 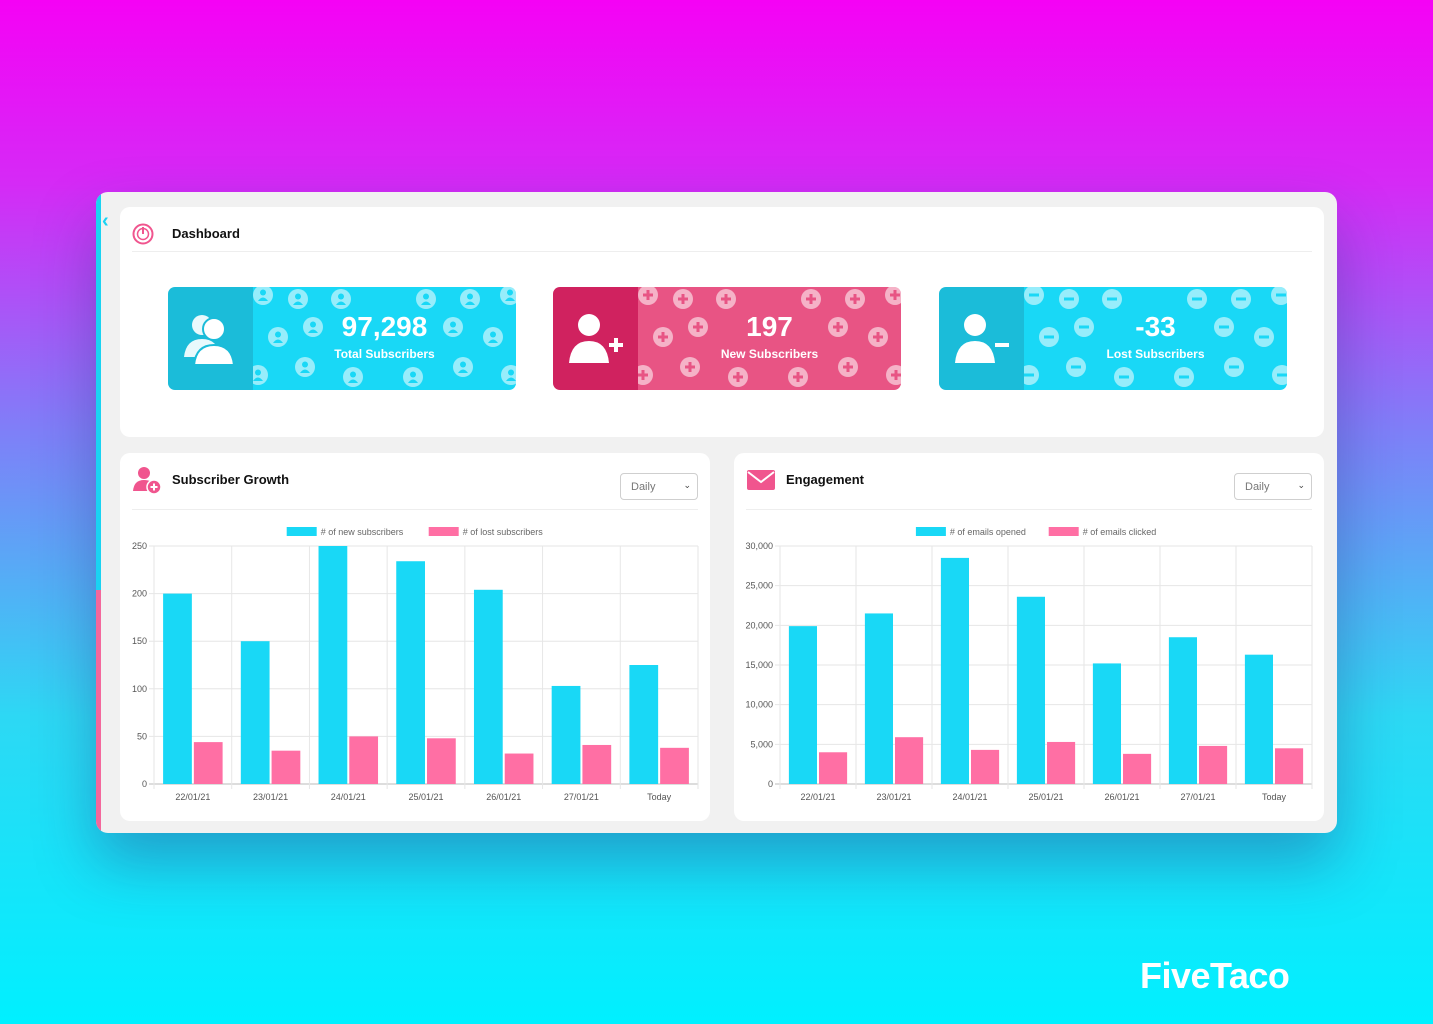 I want to click on growth-period-select: Daily ⌄, so click(x=659, y=486).